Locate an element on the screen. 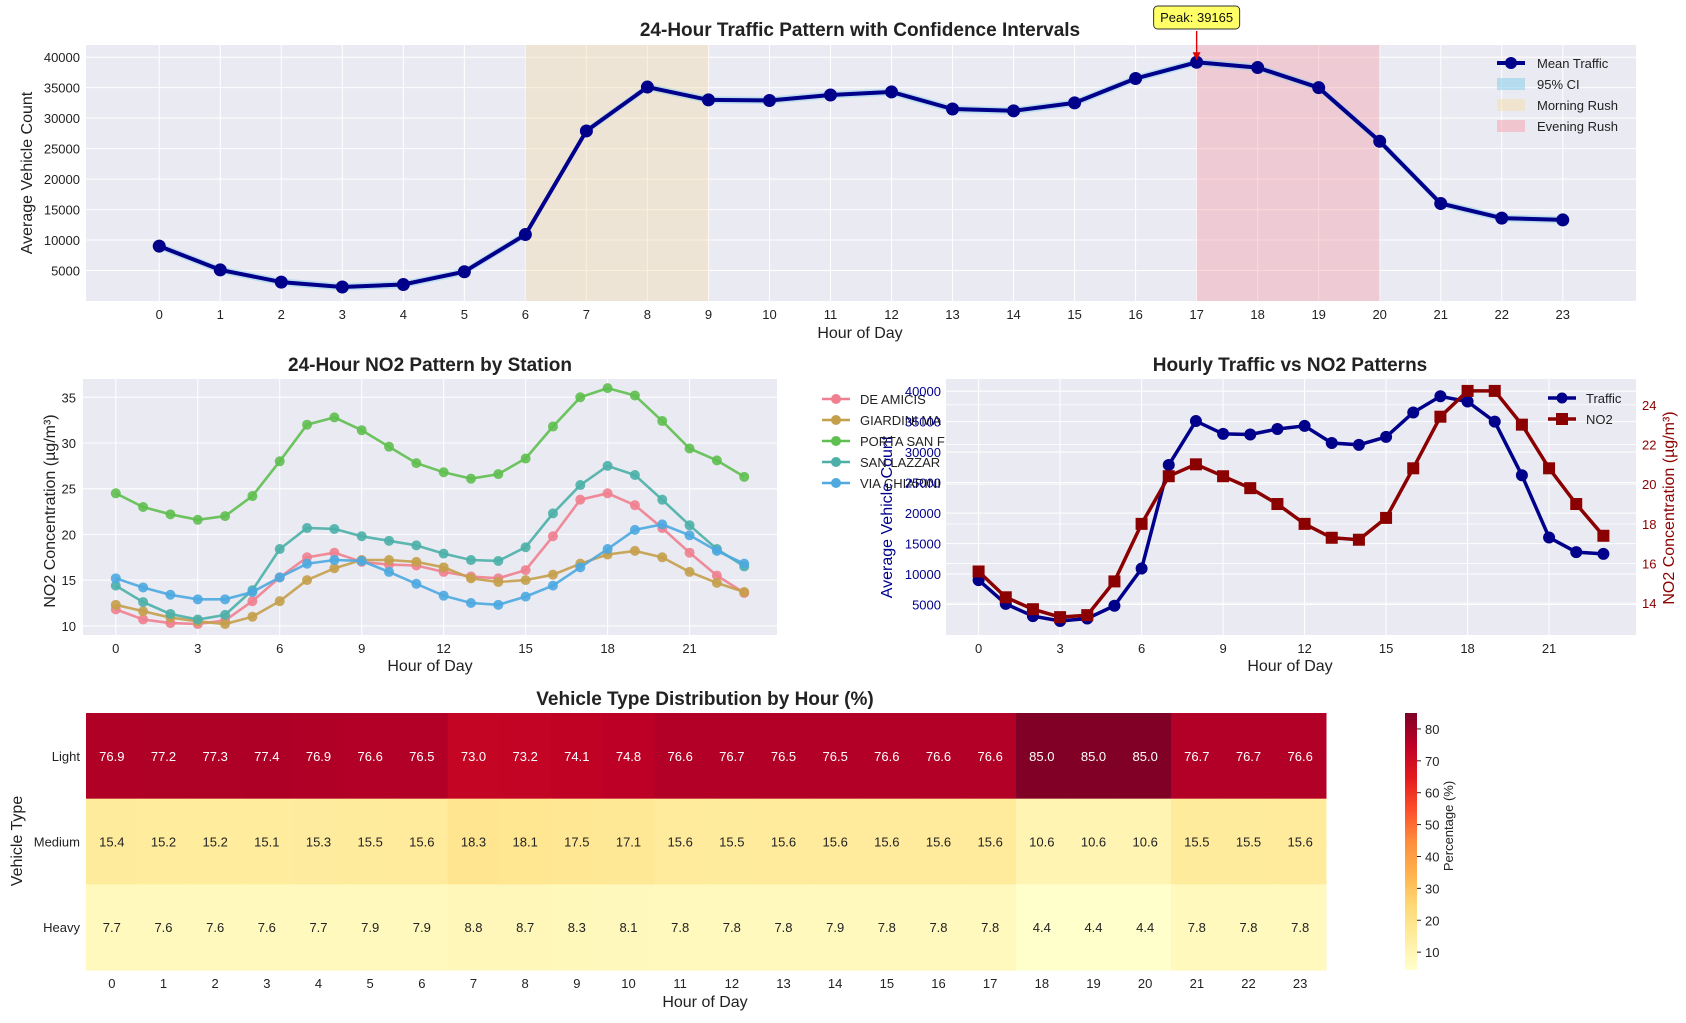 The height and width of the screenshot is (1023, 1686). no2-xtick-label: 3 is located at coordinates (197, 648).